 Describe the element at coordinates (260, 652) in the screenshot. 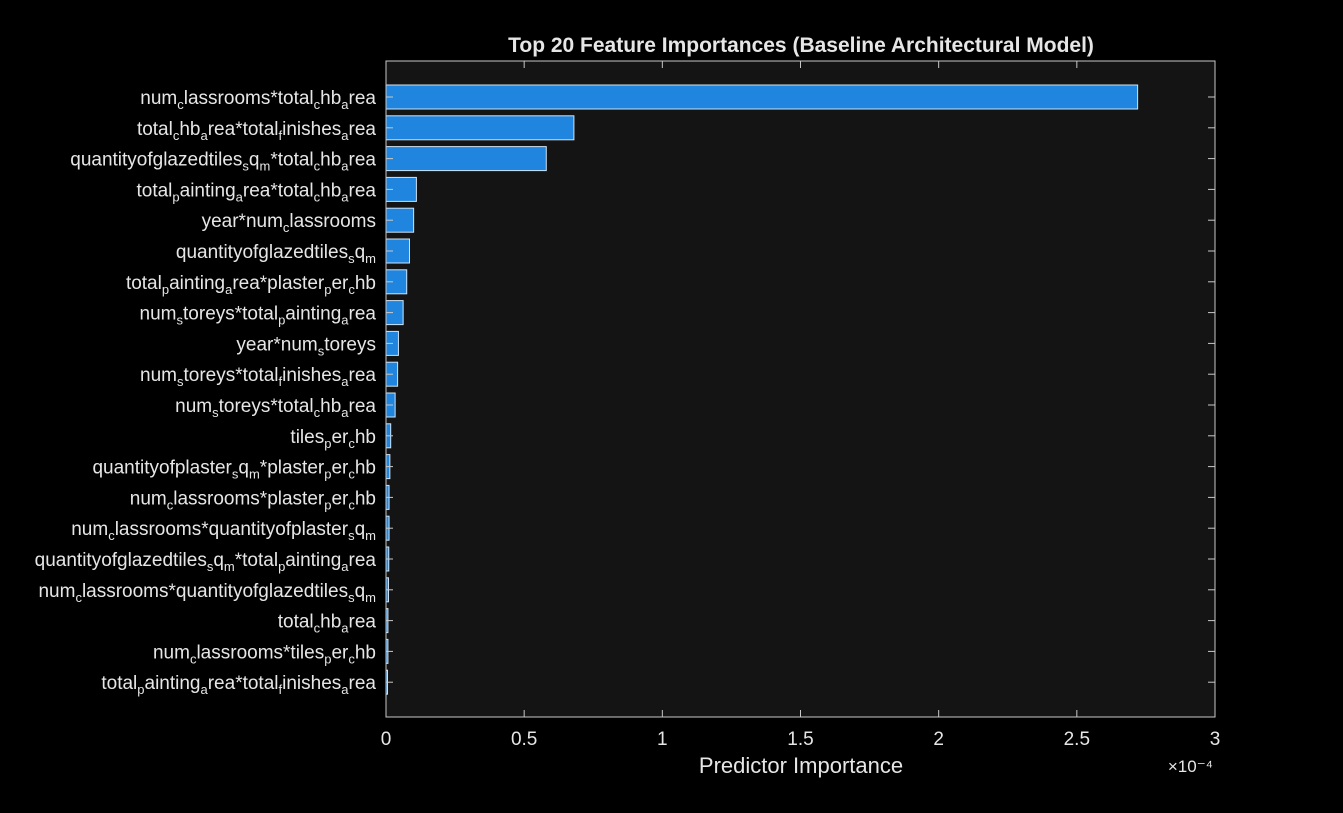

I see `label-text: lassrooms*tiles` at that location.